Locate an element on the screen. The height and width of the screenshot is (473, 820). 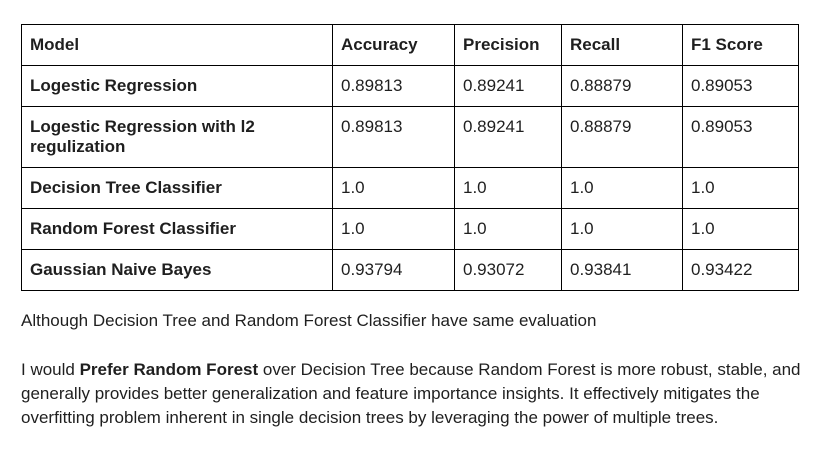
header-model: Model is located at coordinates (177, 45).